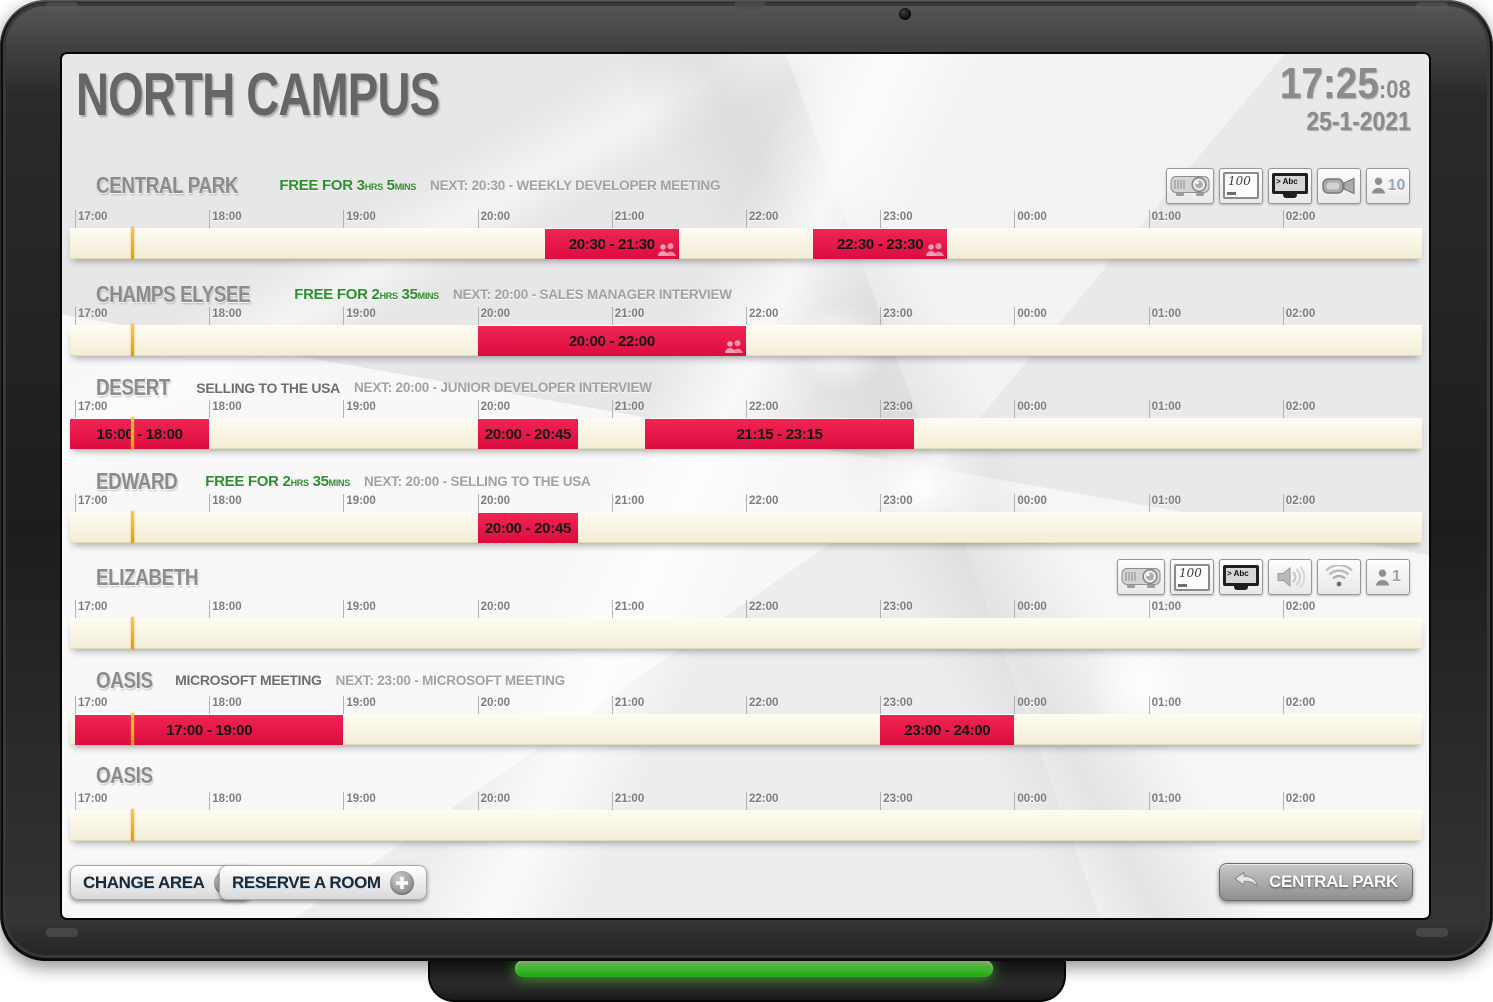  I want to click on room-name: EDWARD, so click(137, 481).